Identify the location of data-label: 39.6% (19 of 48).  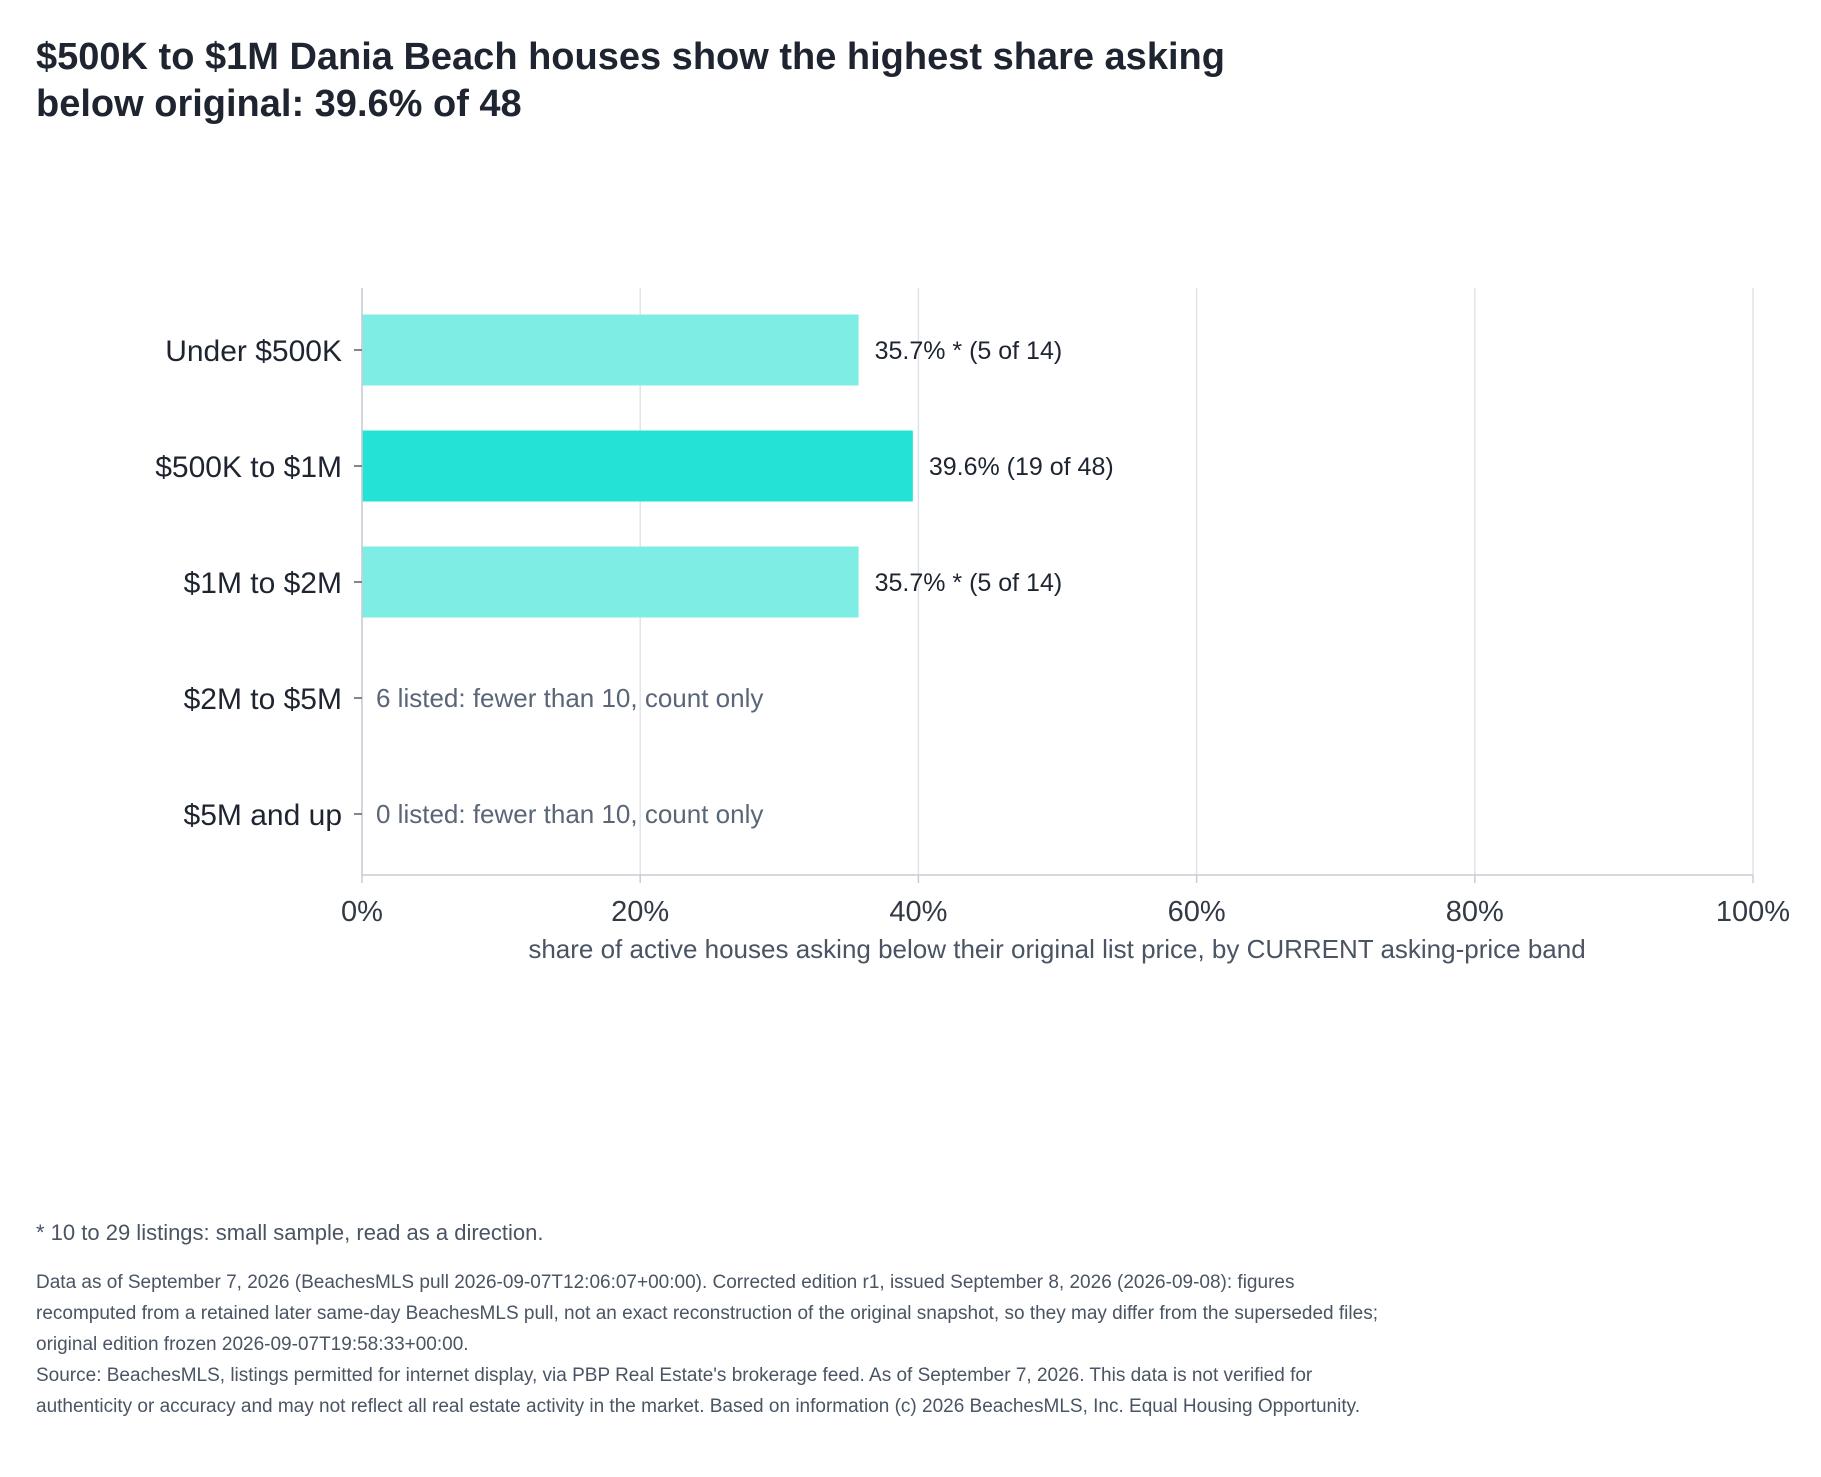
(1021, 467).